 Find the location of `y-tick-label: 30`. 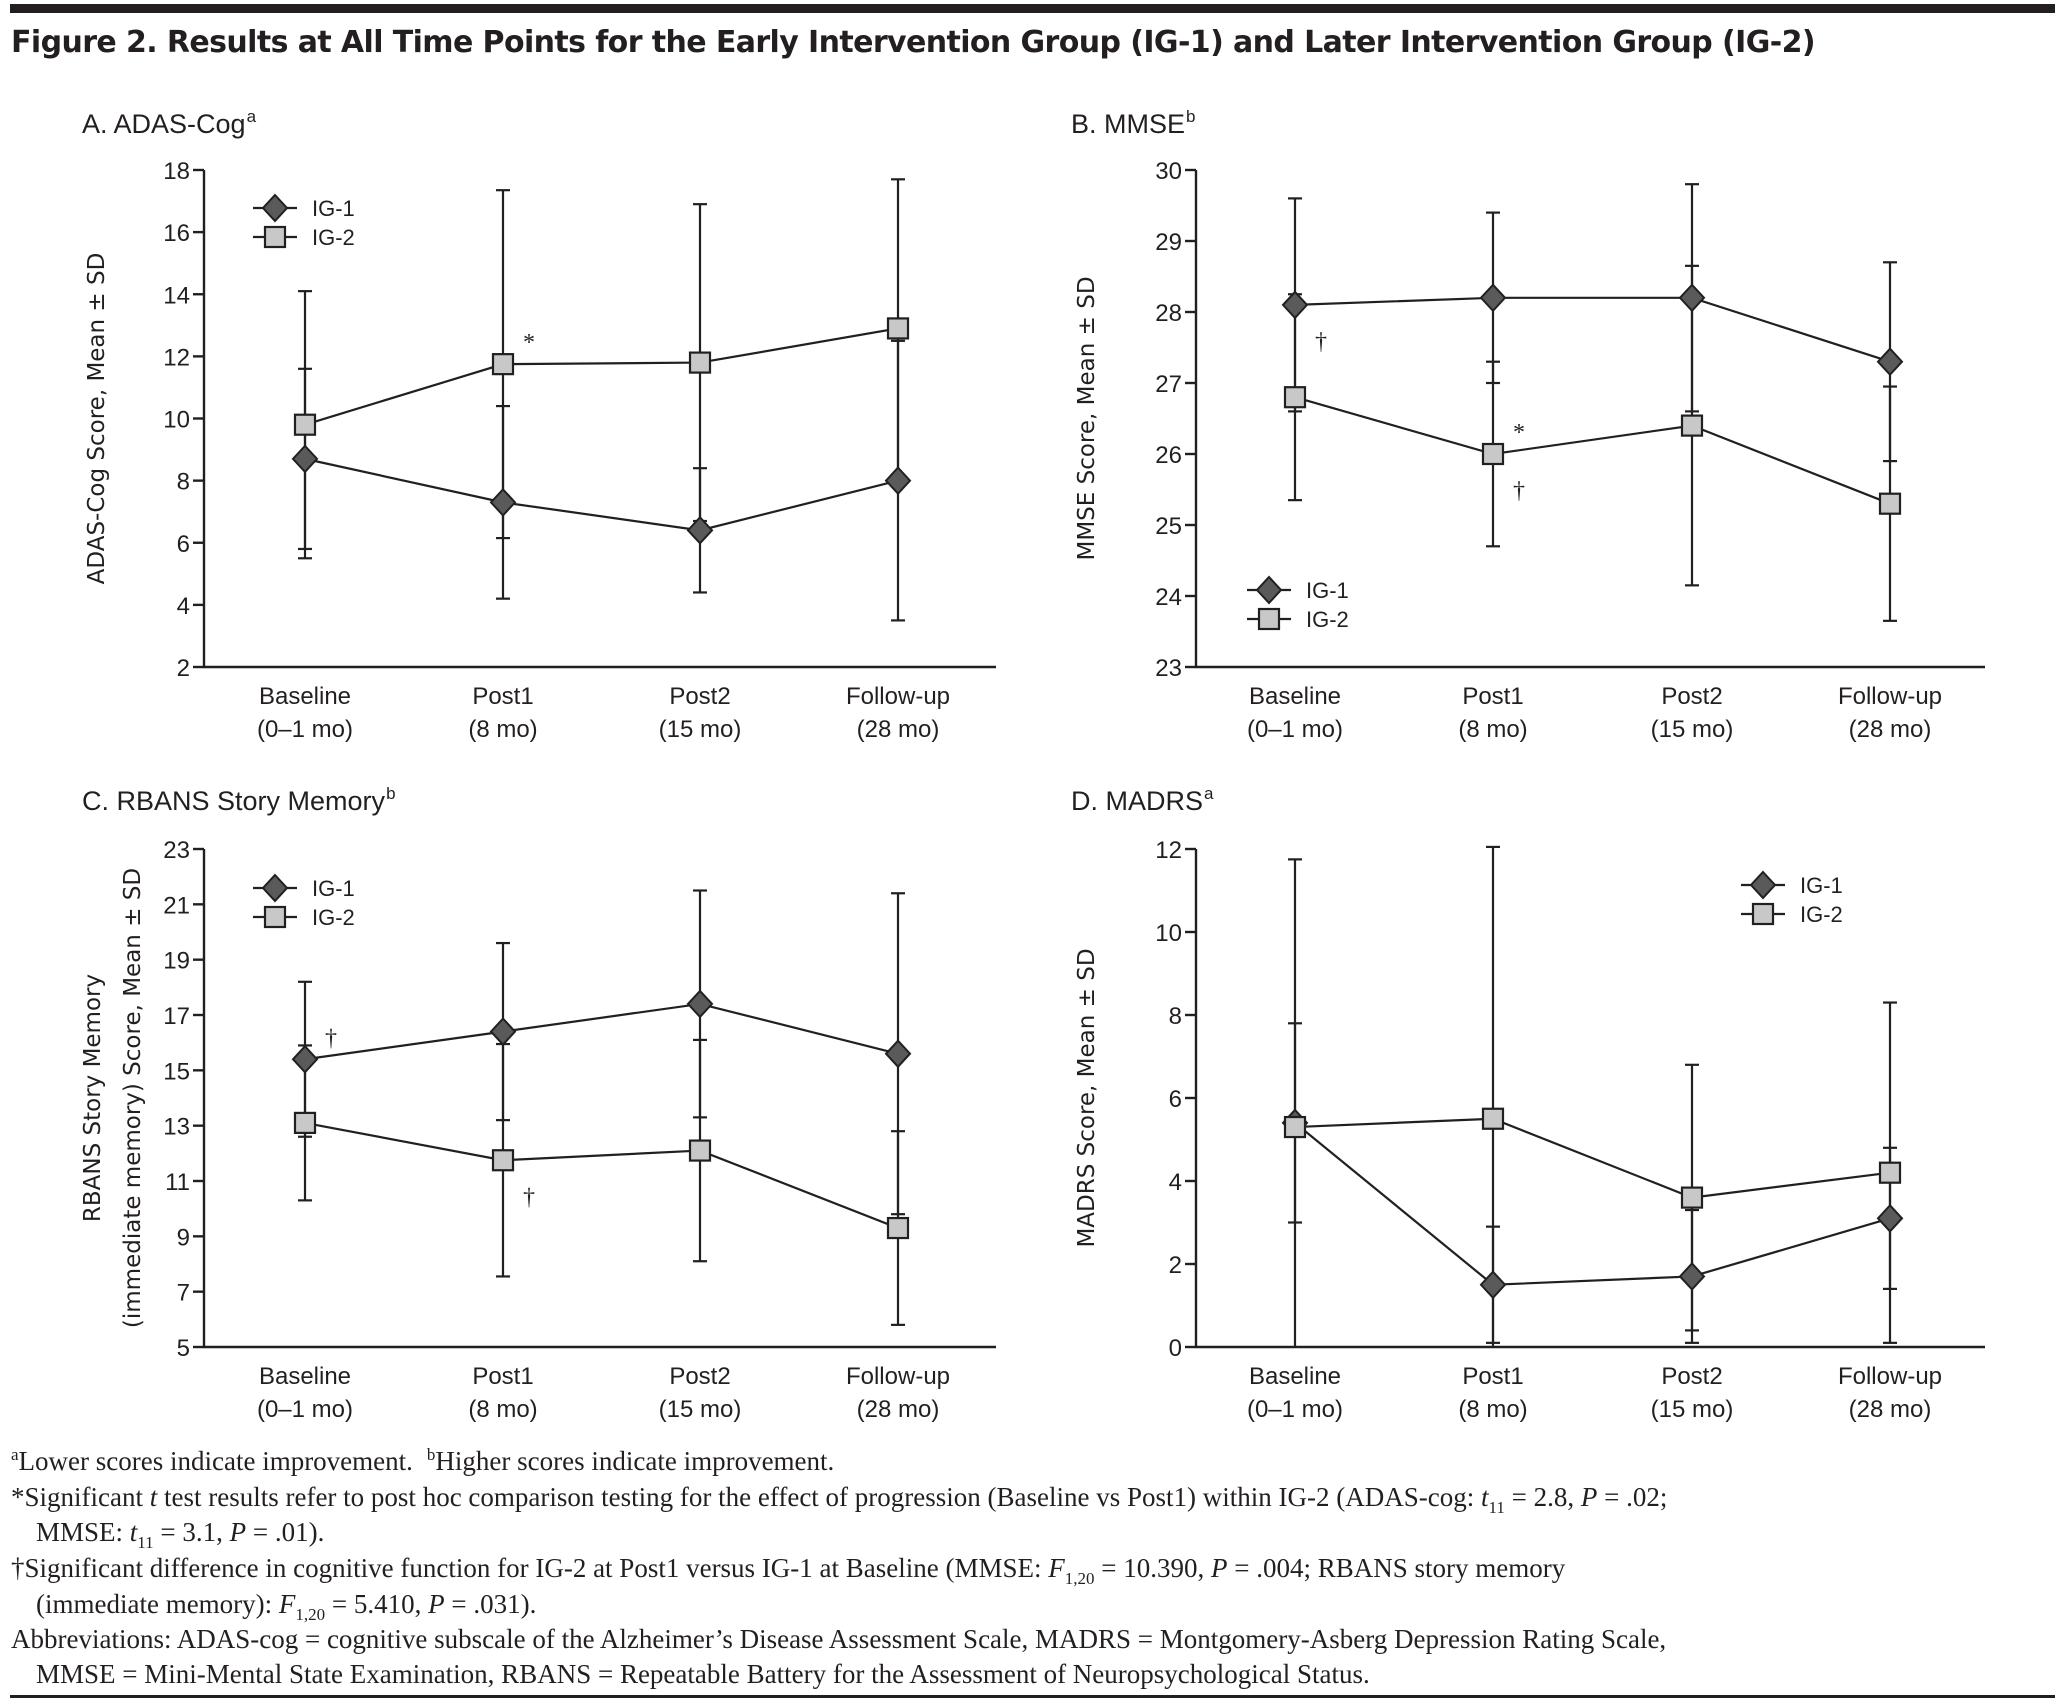

y-tick-label: 30 is located at coordinates (1168, 171).